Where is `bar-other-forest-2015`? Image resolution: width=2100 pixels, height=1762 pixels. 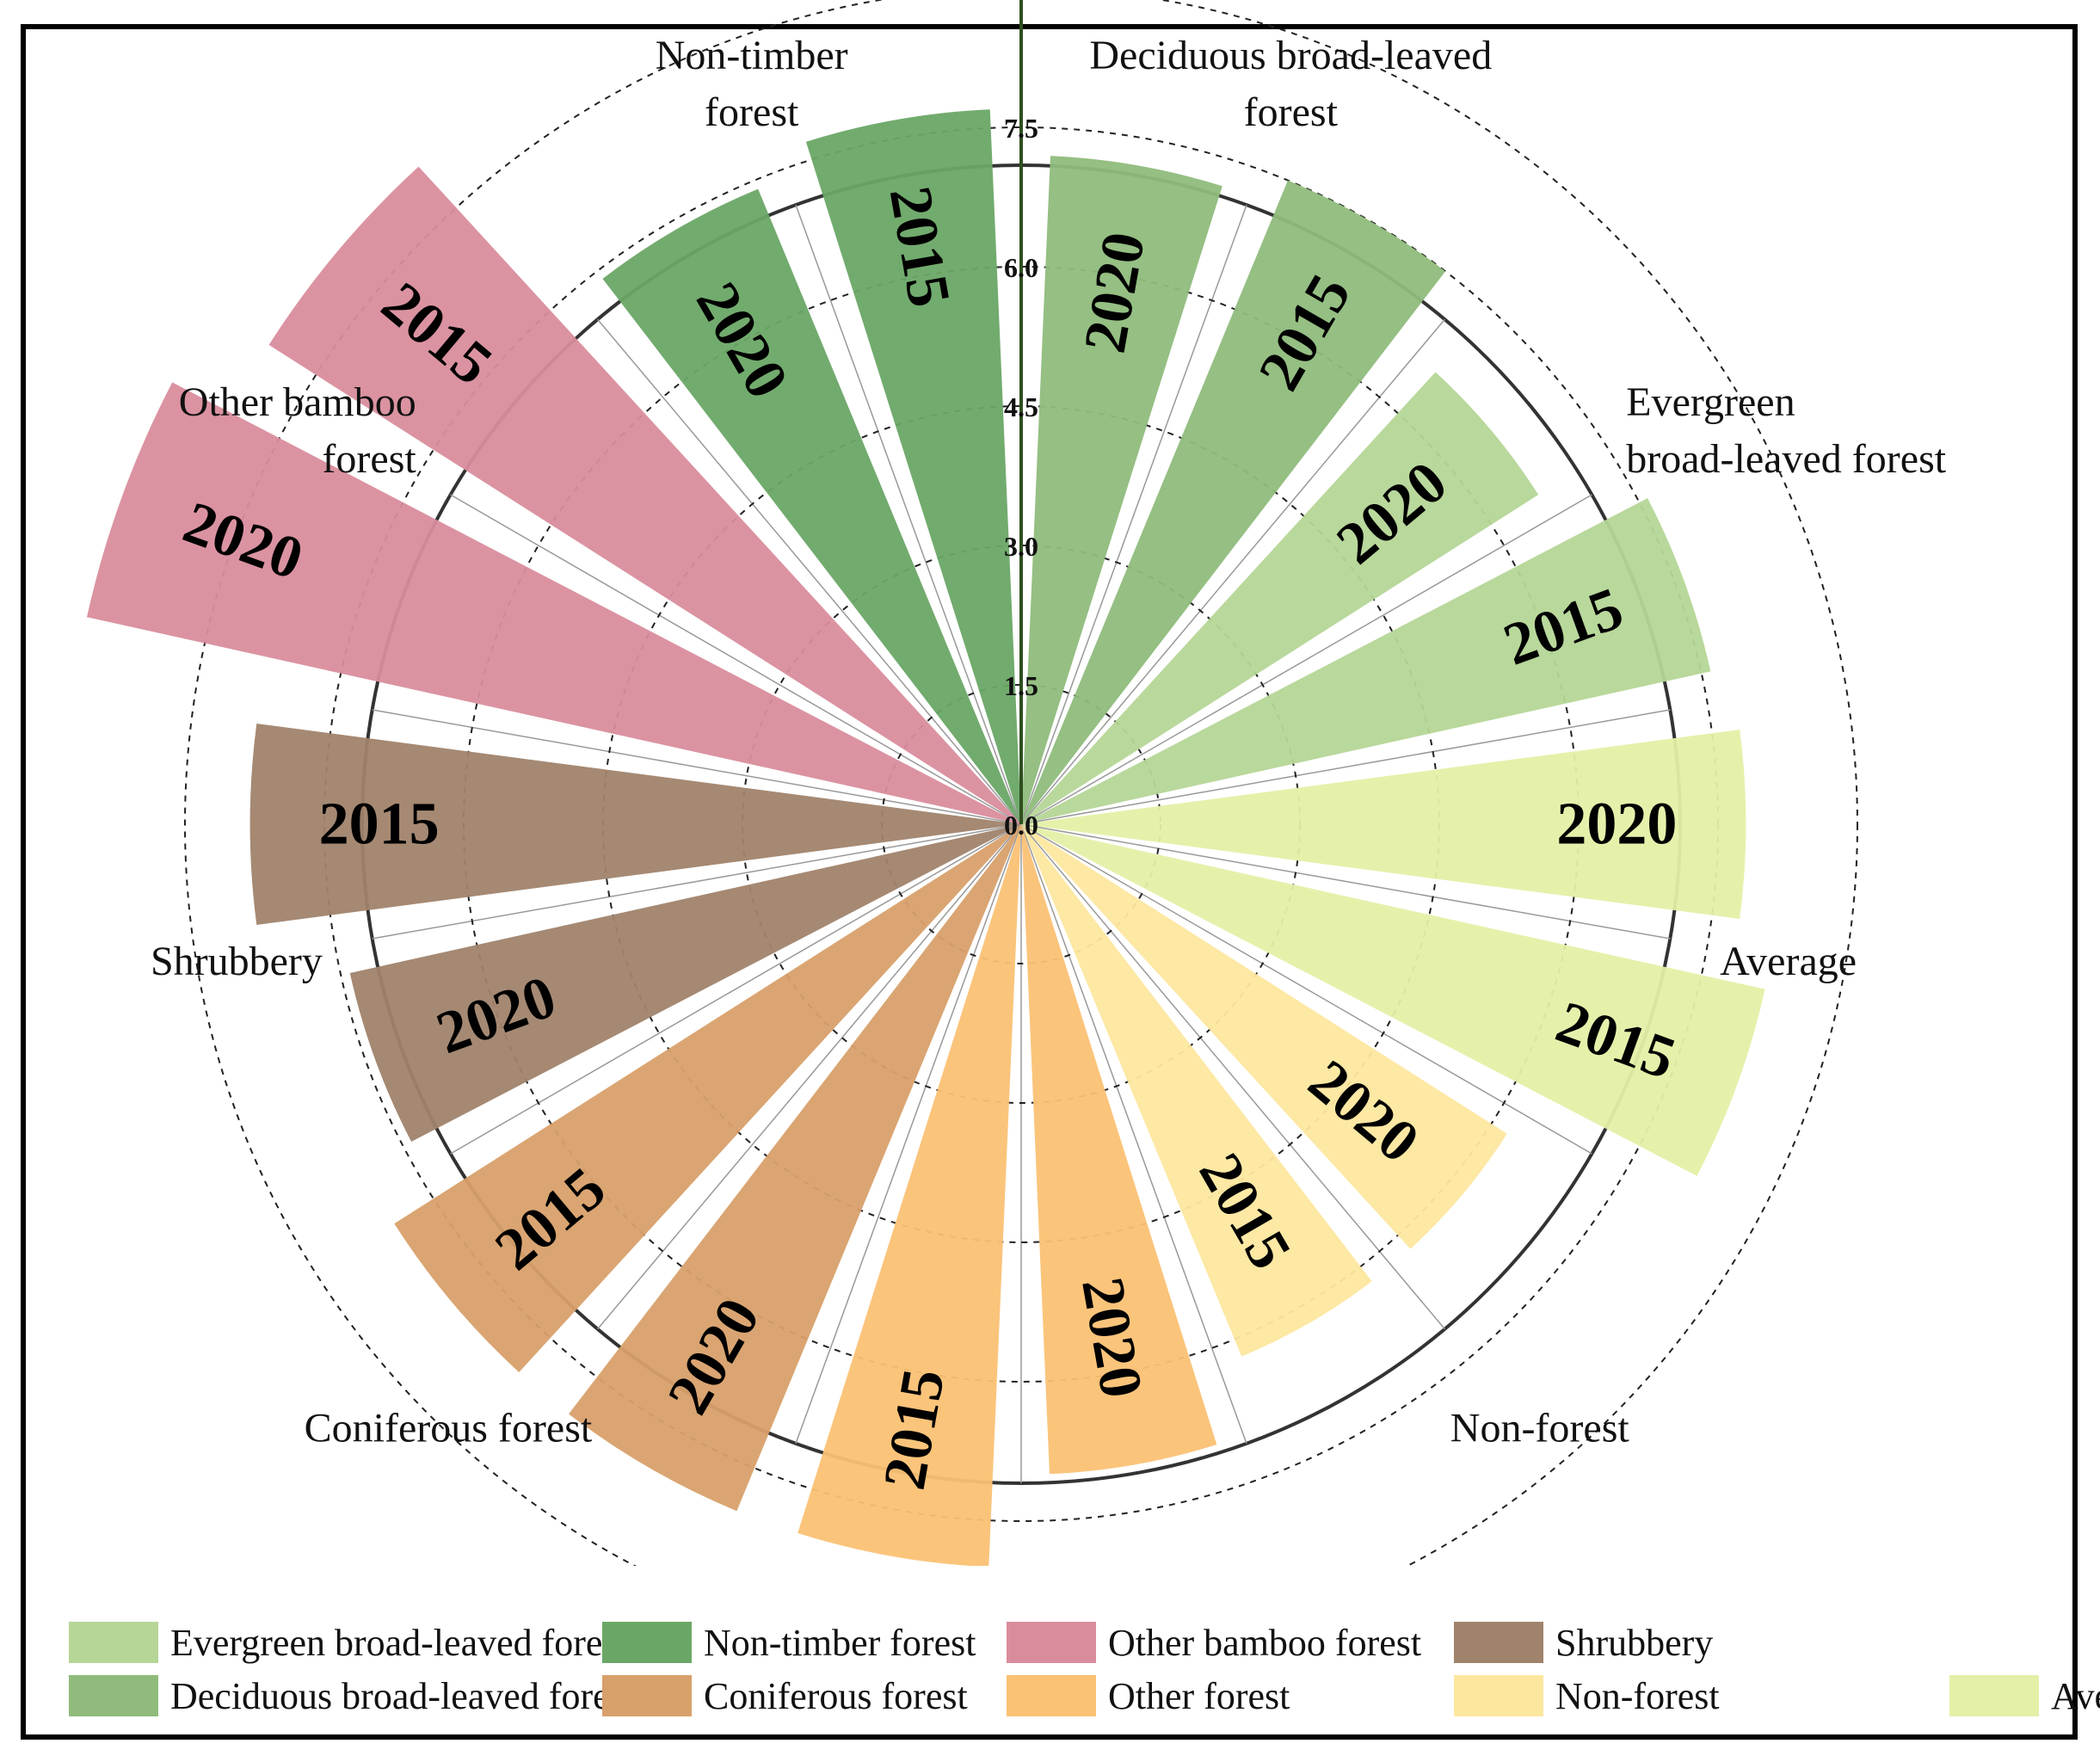 bar-other-forest-2015 is located at coordinates (909, 1195).